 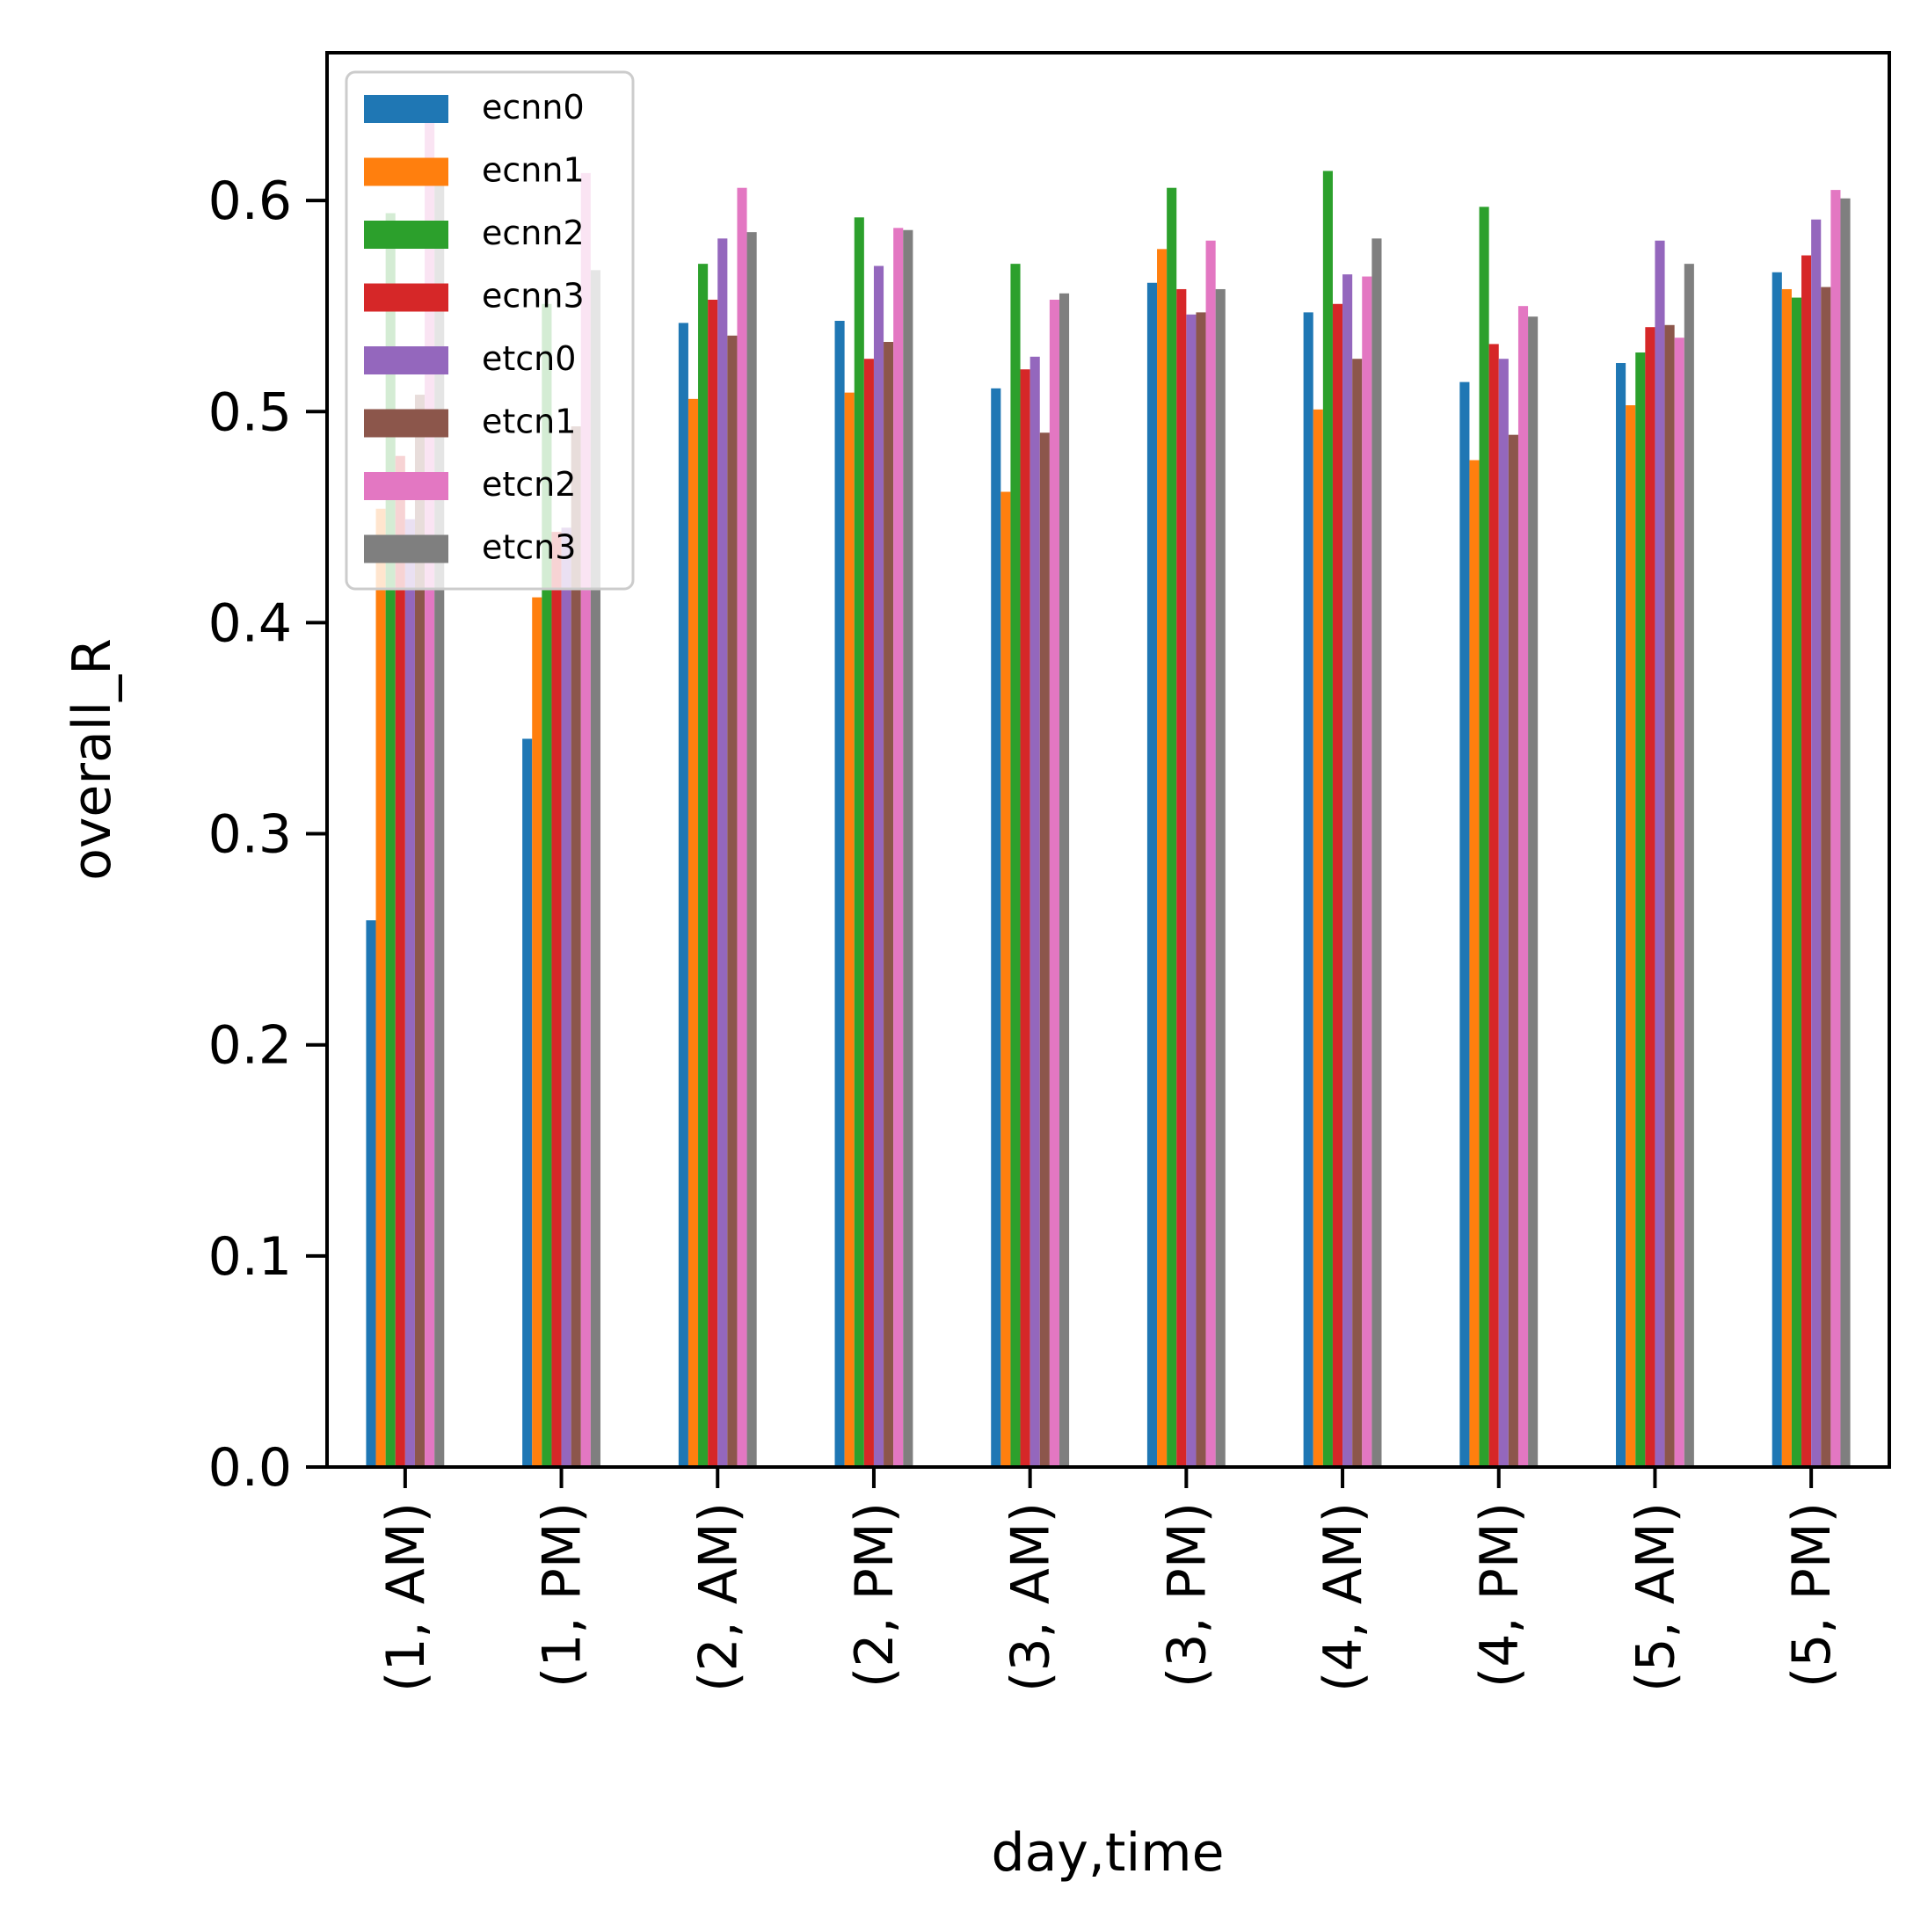 What do you see at coordinates (718, 1597) in the screenshot?
I see `x-tick-label: (2, AM)` at bounding box center [718, 1597].